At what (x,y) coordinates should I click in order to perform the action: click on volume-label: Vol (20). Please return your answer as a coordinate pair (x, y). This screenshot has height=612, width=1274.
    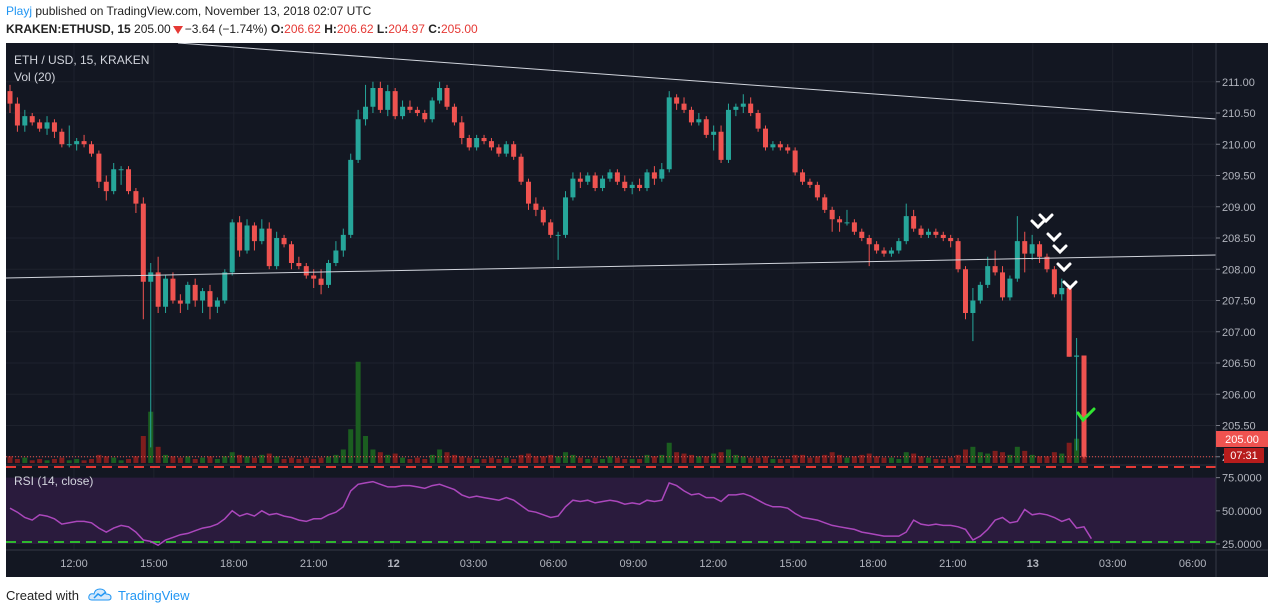
    Looking at the image, I should click on (34, 77).